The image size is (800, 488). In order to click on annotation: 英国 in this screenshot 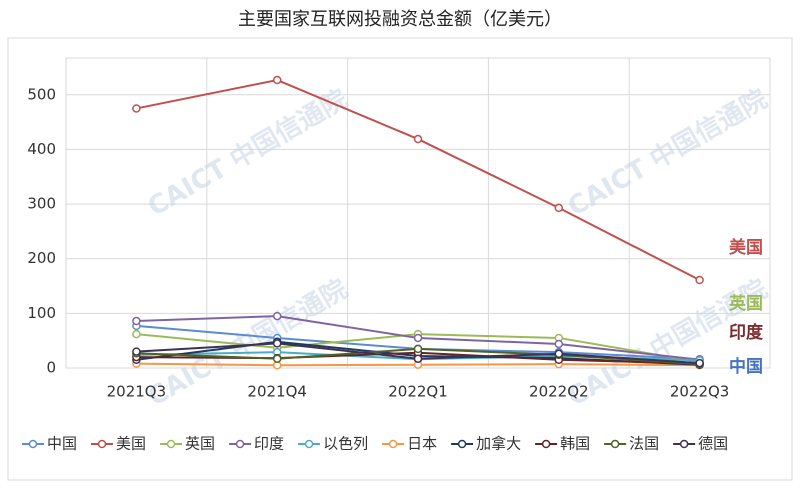, I will do `click(746, 303)`.